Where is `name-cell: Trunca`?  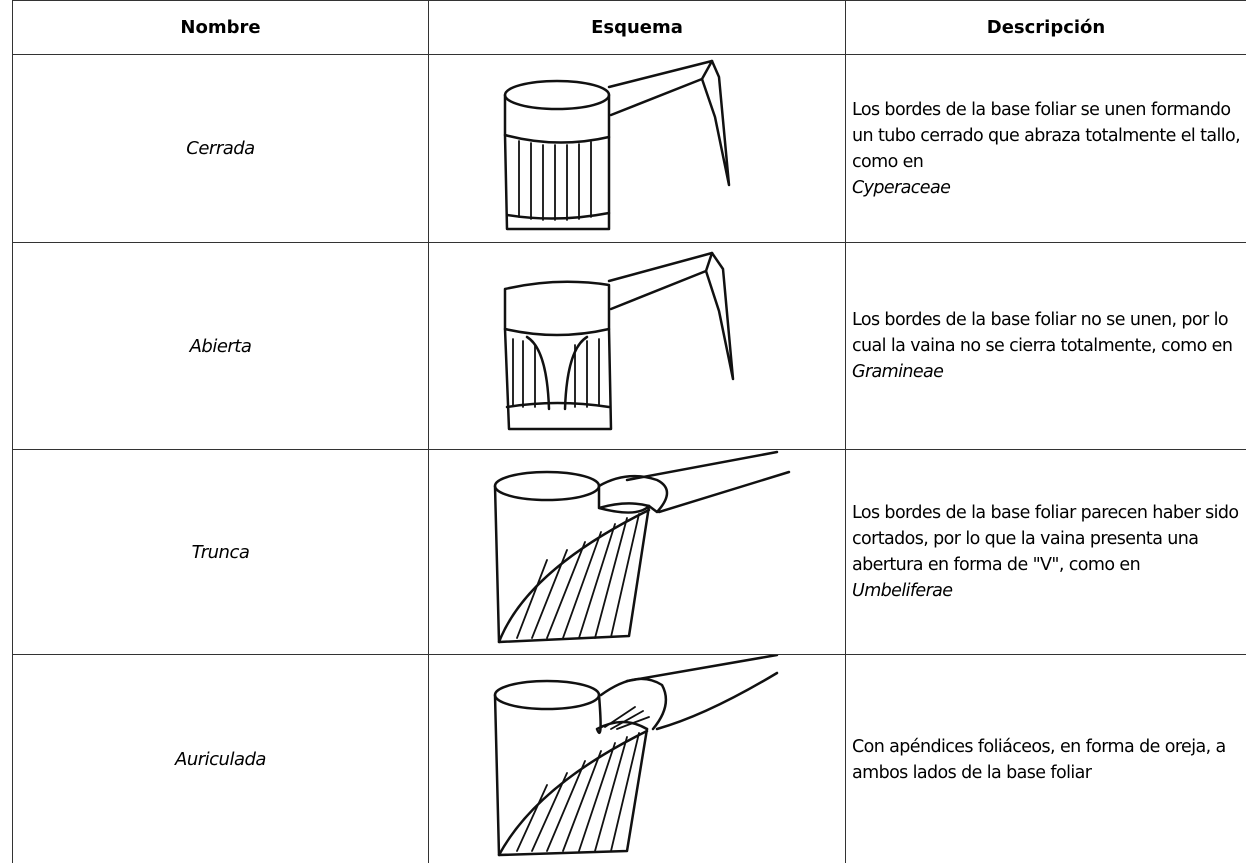
name-cell: Trunca is located at coordinates (220, 552).